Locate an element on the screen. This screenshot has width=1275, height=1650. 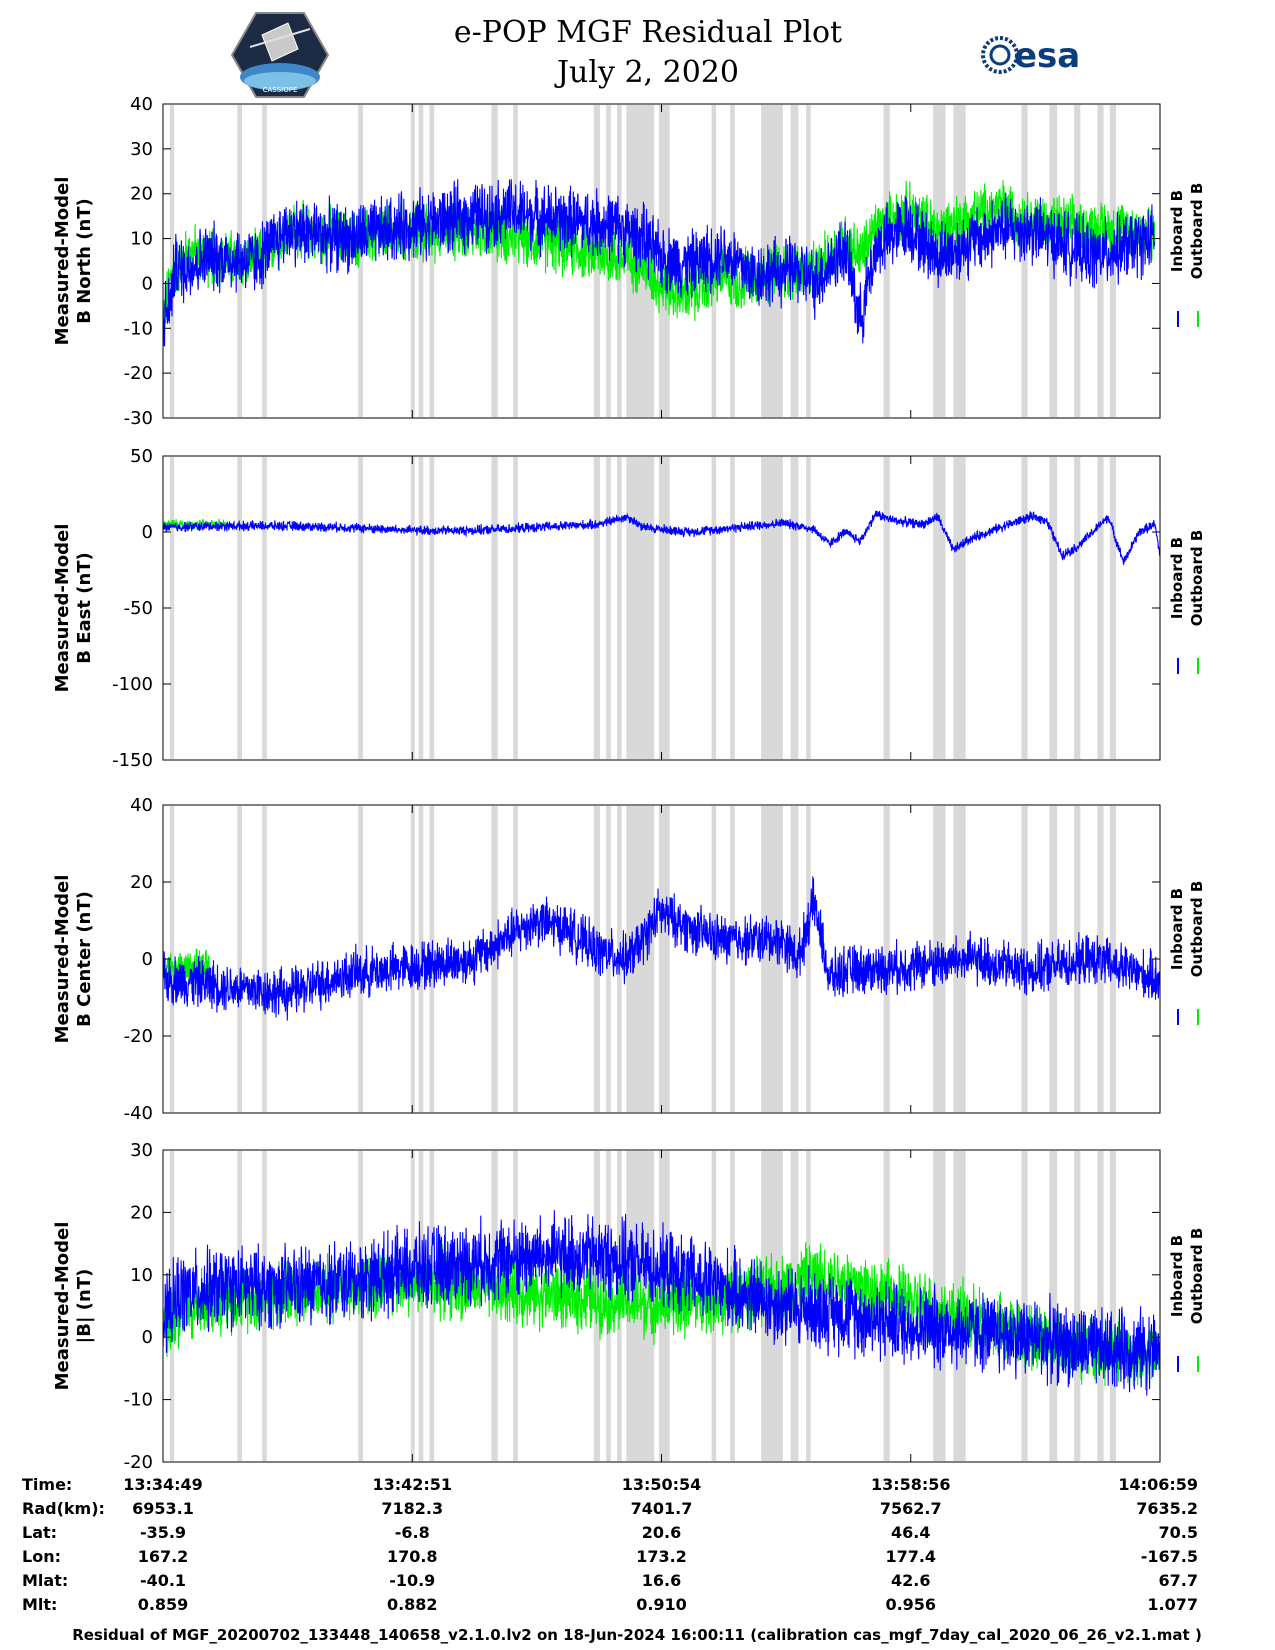
y-tick-label: -10 is located at coordinates (138, 328).